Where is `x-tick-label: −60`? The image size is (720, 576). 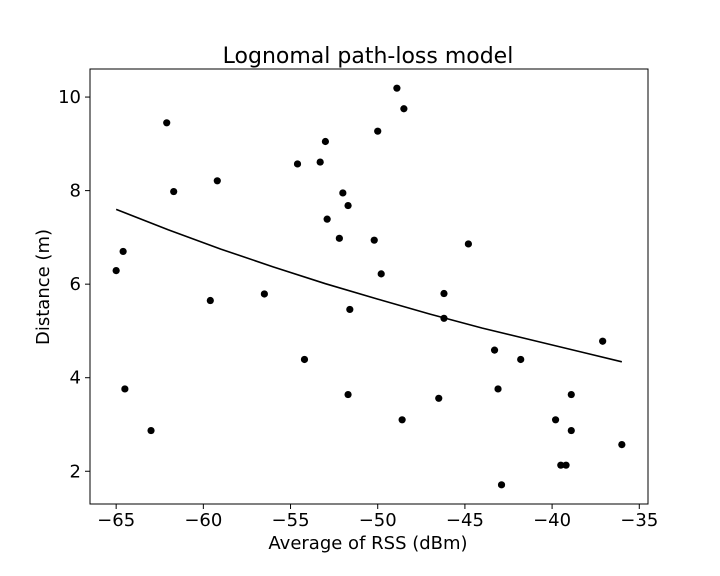 x-tick-label: −60 is located at coordinates (203, 520).